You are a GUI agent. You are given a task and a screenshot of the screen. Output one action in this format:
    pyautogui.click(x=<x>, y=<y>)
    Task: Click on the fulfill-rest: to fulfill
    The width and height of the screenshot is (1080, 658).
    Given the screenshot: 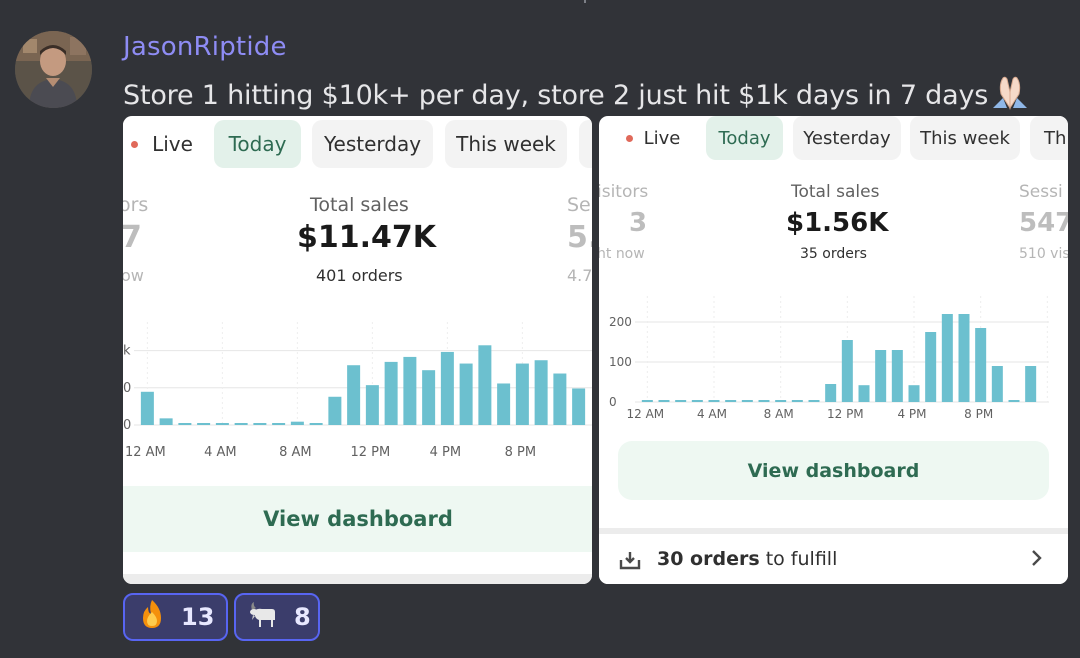 What is the action you would take?
    pyautogui.click(x=798, y=559)
    